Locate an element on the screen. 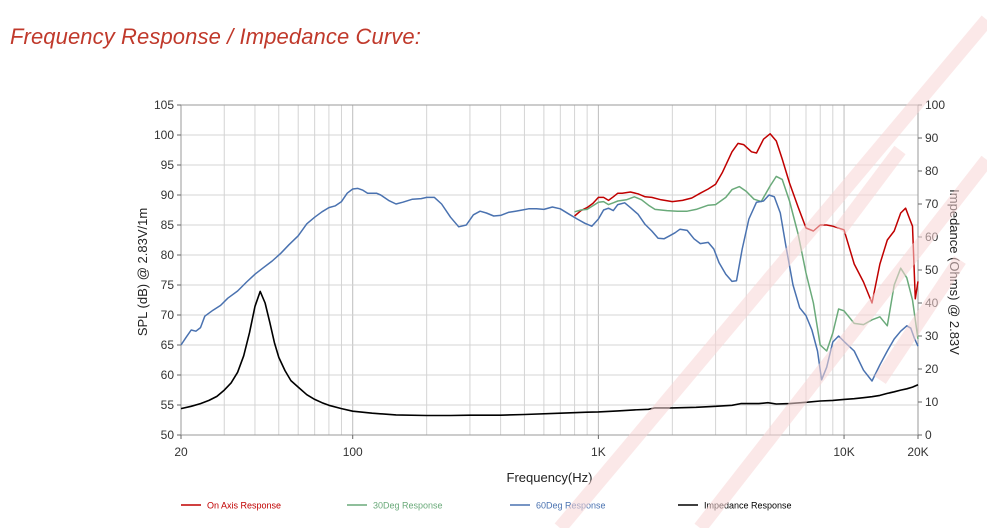  y2-axis-title: Impedance (Ohms) @ 2.83V is located at coordinates (954, 272).